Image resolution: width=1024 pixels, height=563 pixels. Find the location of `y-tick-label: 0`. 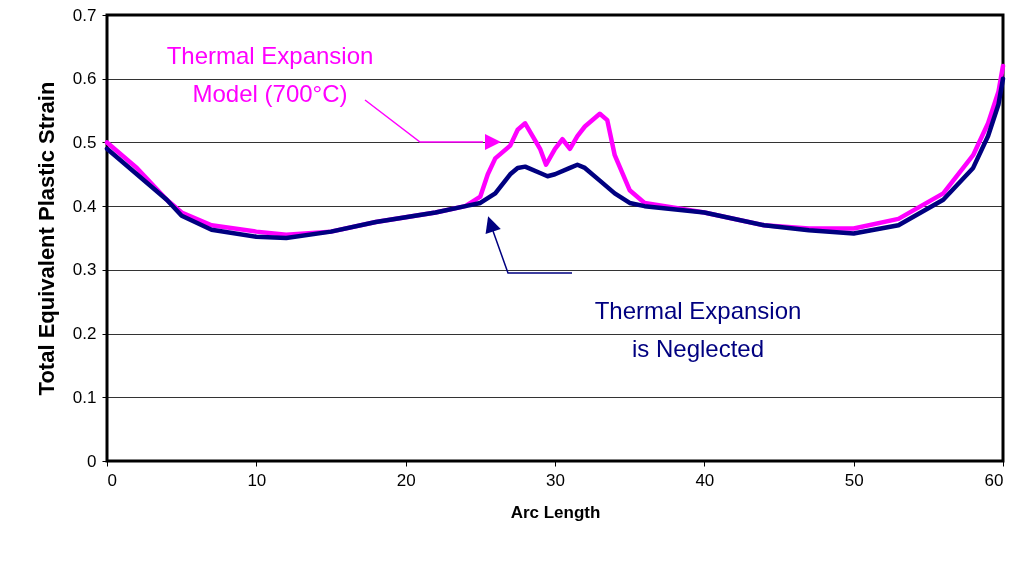

y-tick-label: 0 is located at coordinates (92, 461).